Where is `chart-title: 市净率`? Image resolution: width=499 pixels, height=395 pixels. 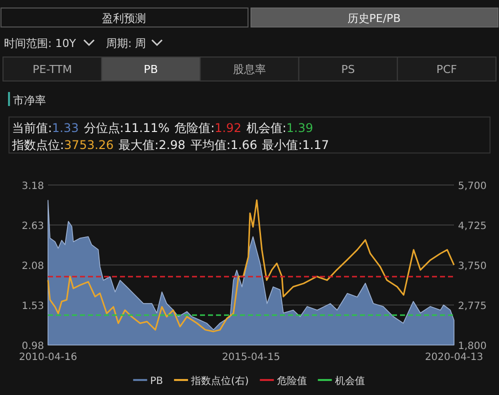 chart-title: 市净率 is located at coordinates (29, 100).